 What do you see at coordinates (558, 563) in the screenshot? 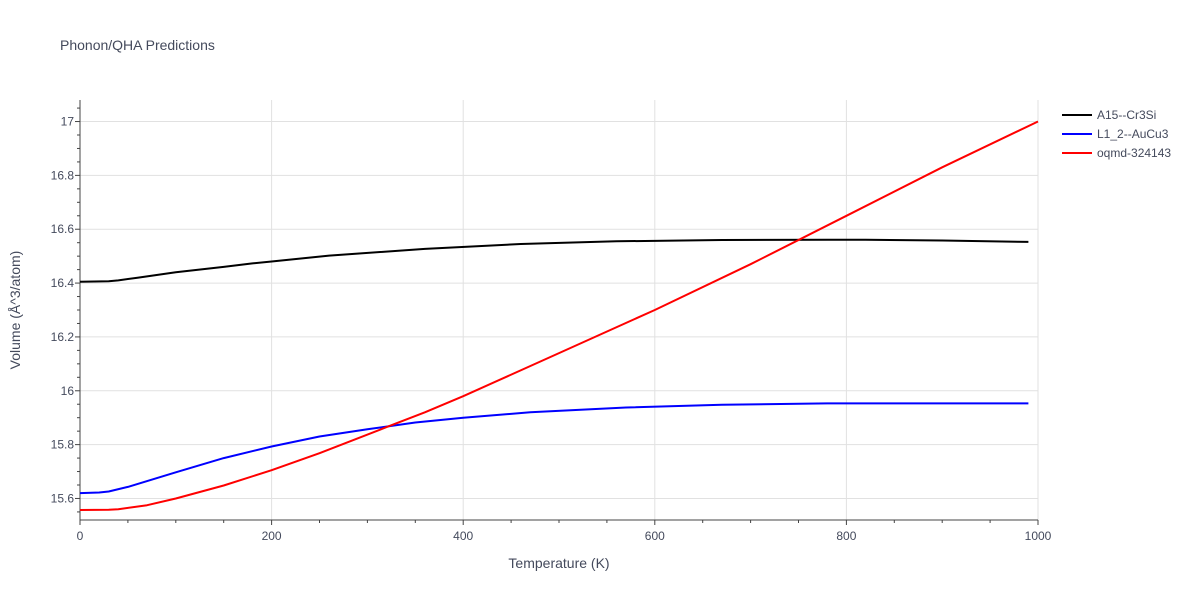
I see `x-axis-title: Temperature (K)` at bounding box center [558, 563].